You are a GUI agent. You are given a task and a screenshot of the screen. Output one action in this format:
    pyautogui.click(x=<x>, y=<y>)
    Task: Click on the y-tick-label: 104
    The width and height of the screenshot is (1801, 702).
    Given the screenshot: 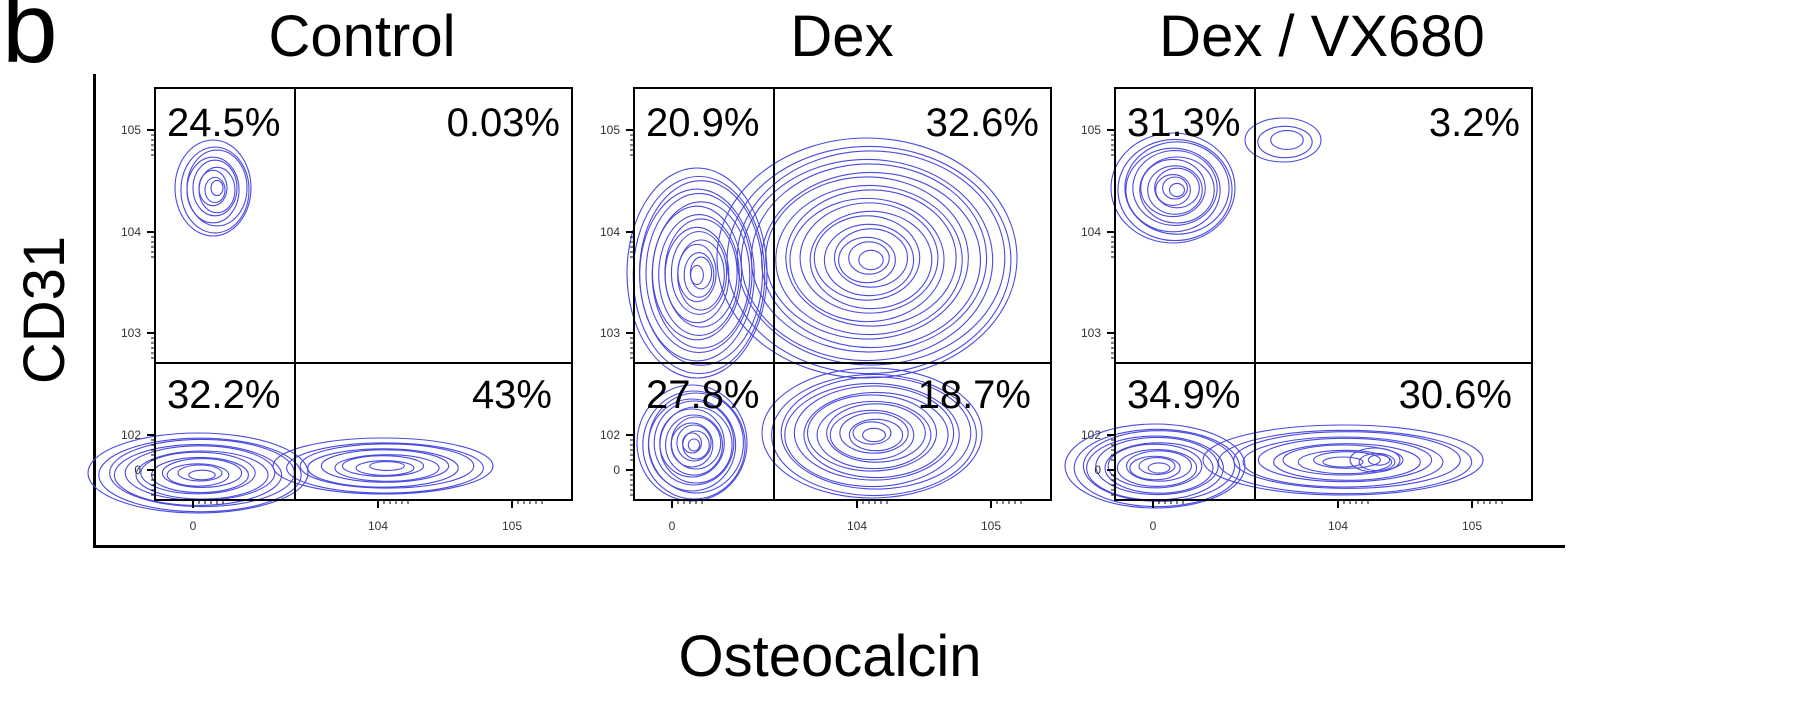 What is the action you would take?
    pyautogui.click(x=1091, y=232)
    